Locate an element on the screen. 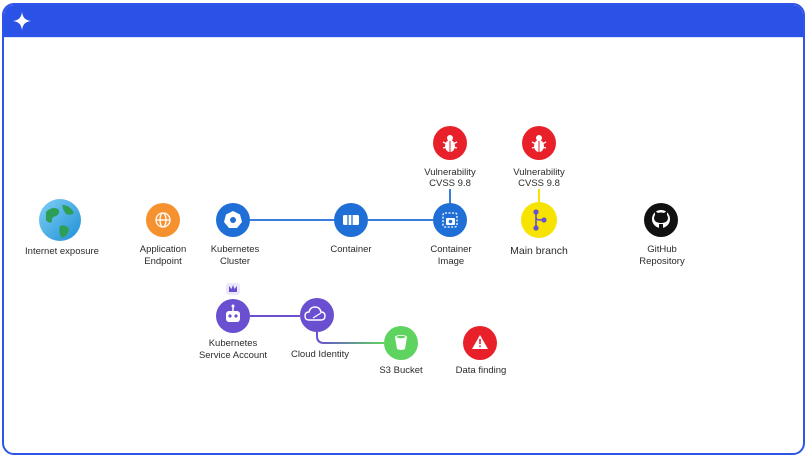 This screenshot has height=461, width=811. globe-icon is located at coordinates (60, 221).